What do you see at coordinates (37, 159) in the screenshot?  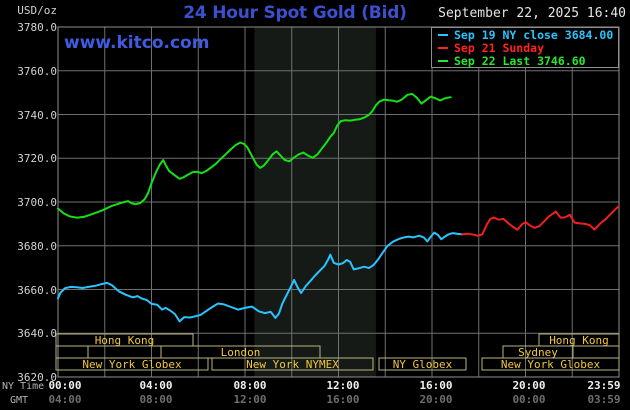 I see `y-tick-label: 3720.0` at bounding box center [37, 159].